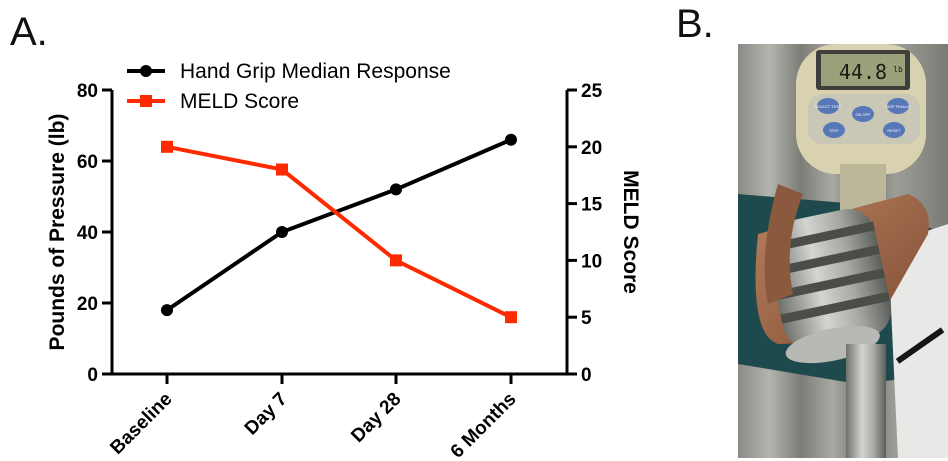 This screenshot has height=461, width=948. Describe the element at coordinates (592, 205) in the screenshot. I see `y-tick-label-right: 15` at that location.